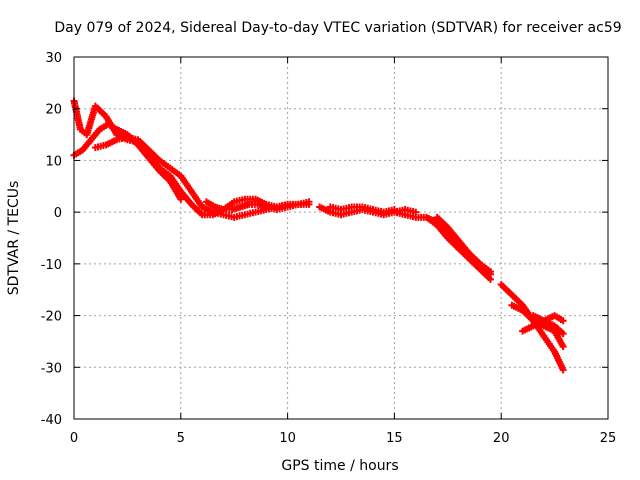 The width and height of the screenshot is (640, 480). Describe the element at coordinates (51, 420) in the screenshot. I see `y-tick-label: -40` at that location.